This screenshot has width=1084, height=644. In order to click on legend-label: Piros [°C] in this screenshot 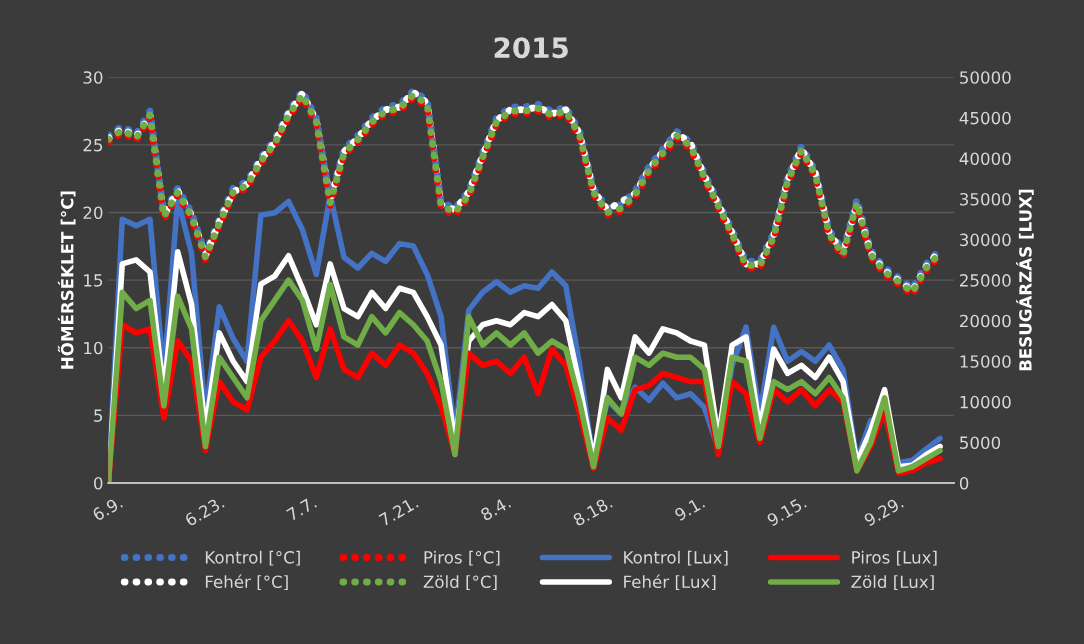, I will do `click(462, 558)`.